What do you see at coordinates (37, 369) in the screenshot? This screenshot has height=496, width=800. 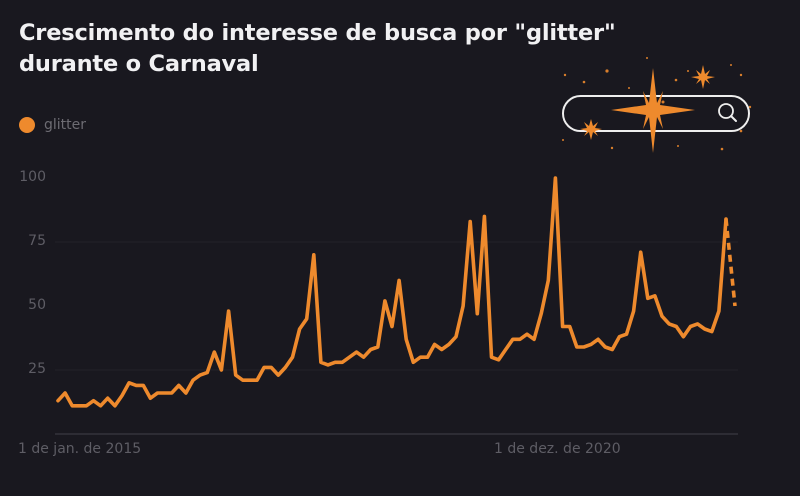 I see `y-tick-25: 25` at bounding box center [37, 369].